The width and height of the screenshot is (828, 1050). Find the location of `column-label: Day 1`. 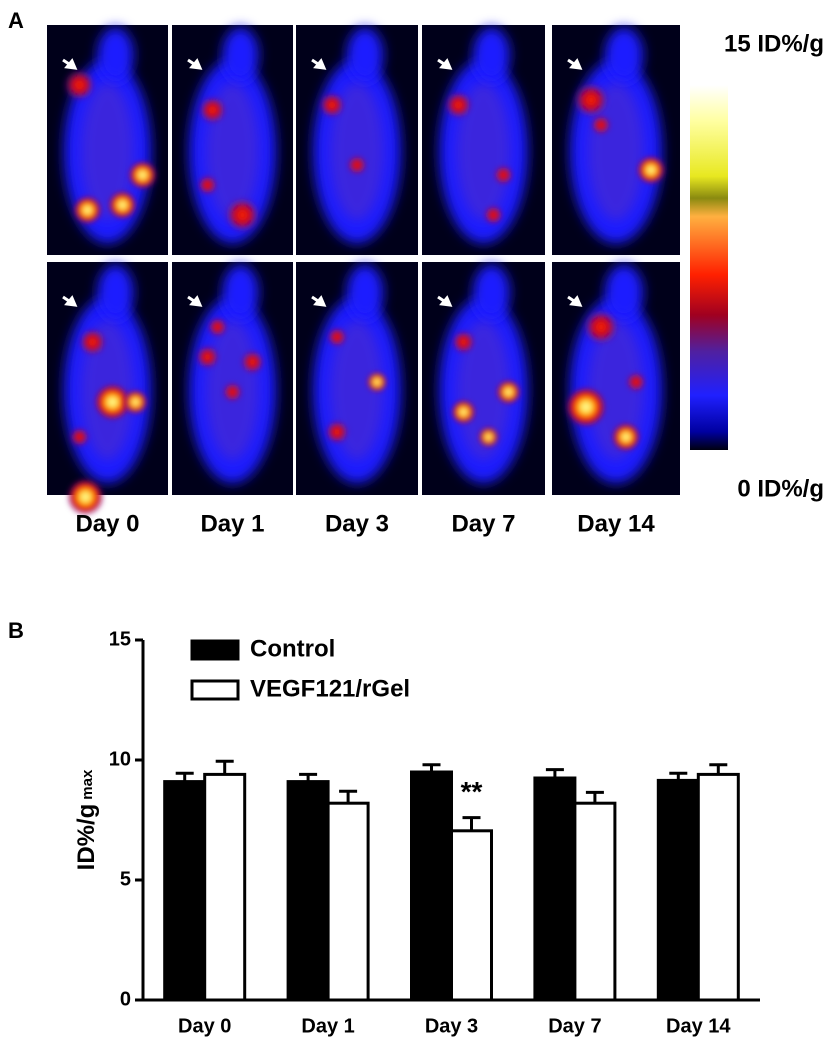

column-label: Day 1 is located at coordinates (232, 523).